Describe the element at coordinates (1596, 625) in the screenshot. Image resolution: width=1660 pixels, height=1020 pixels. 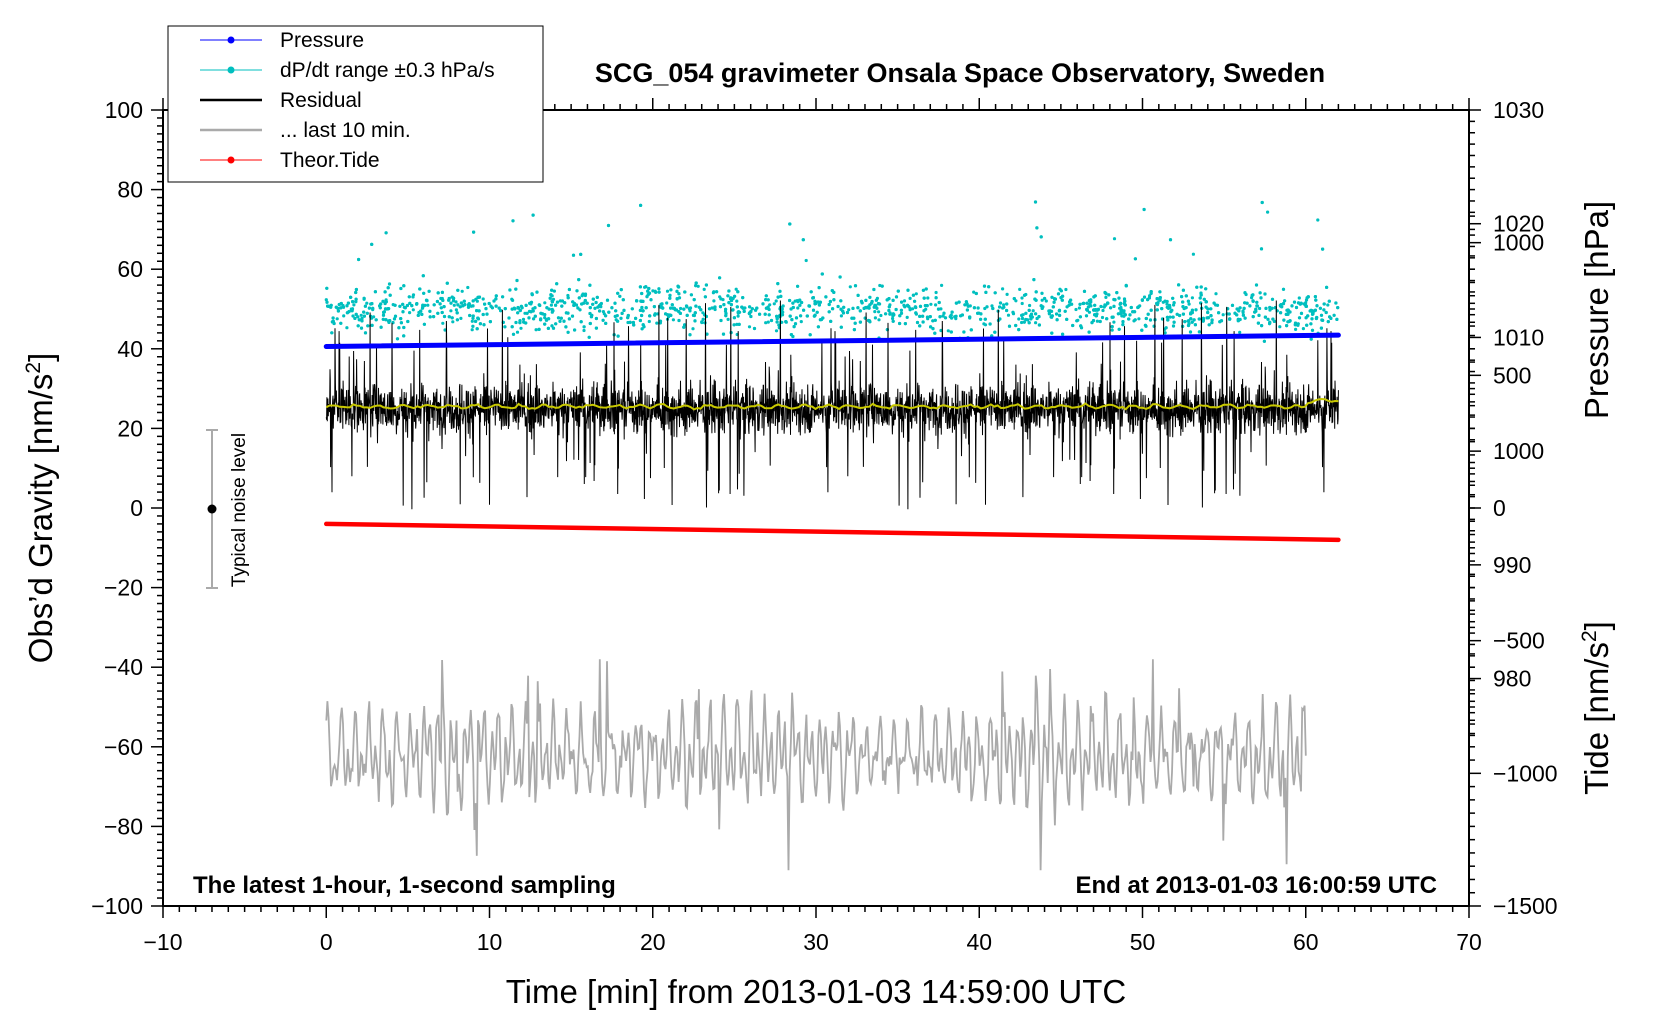
I see `y-axis-title-tide-close: ]` at that location.